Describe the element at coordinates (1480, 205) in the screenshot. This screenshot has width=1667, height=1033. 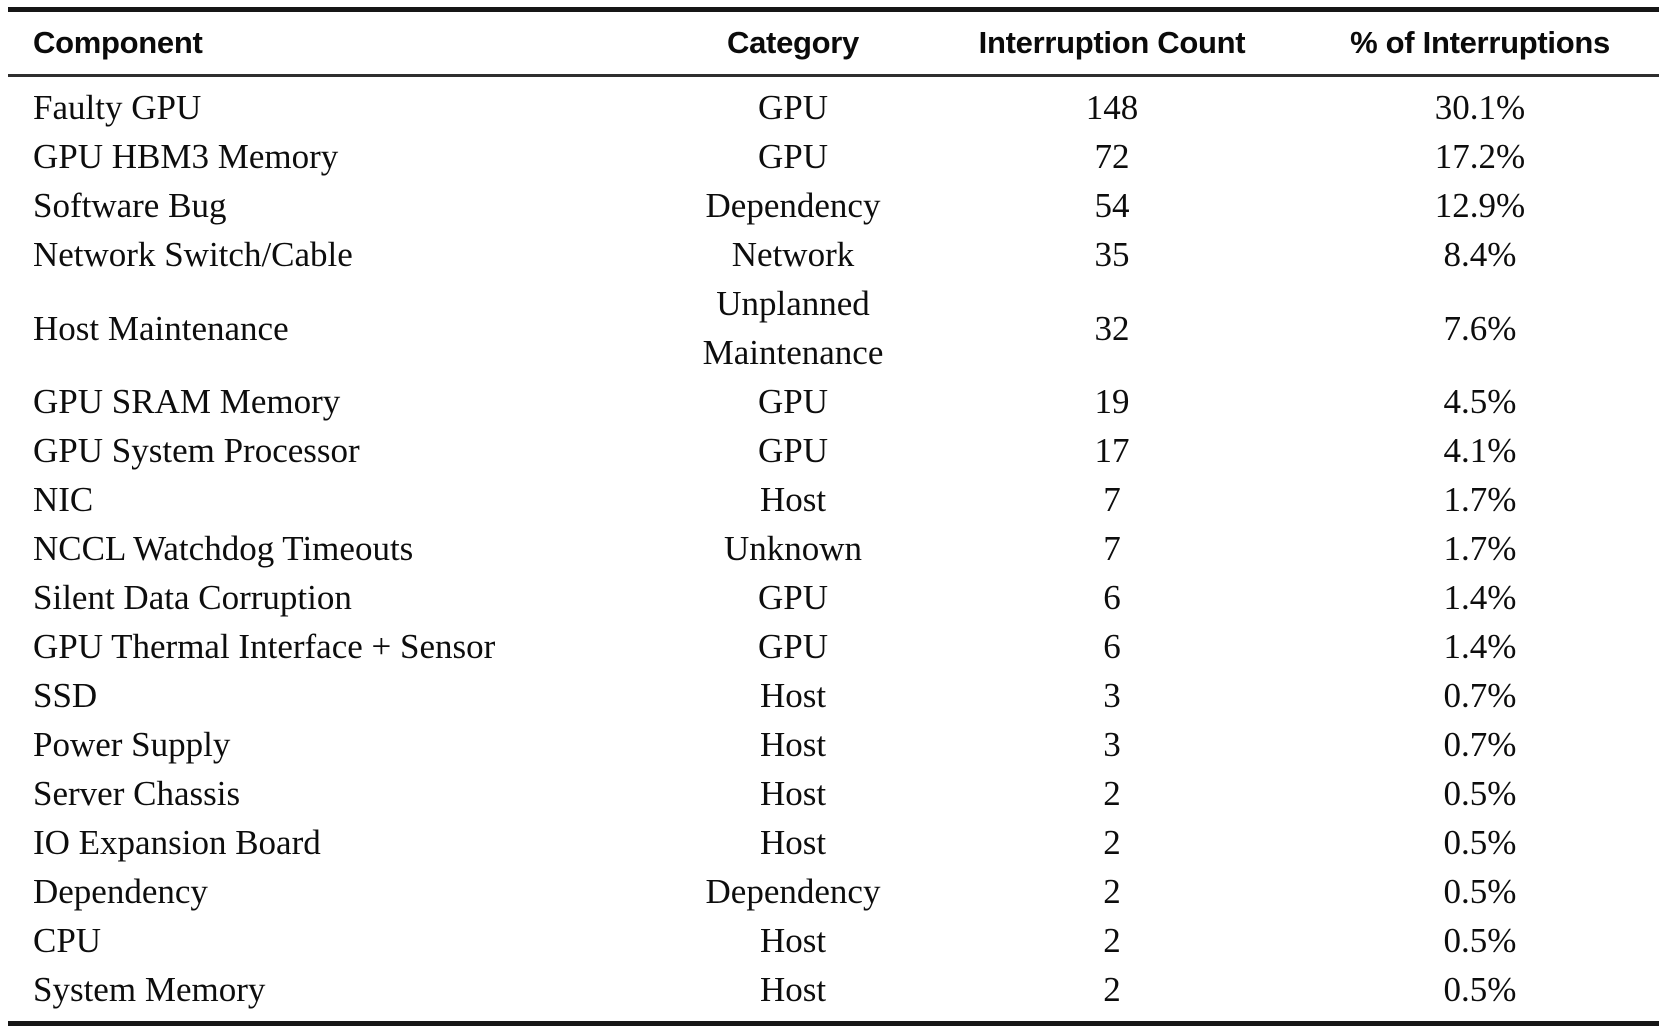
I see `pct-cell: 12.9%` at that location.